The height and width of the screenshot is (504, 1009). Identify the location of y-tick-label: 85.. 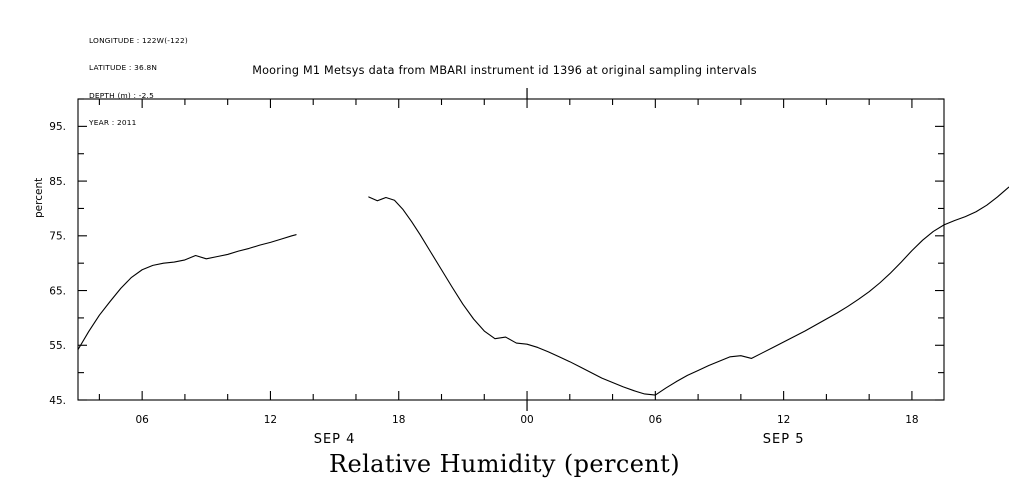
(57, 182).